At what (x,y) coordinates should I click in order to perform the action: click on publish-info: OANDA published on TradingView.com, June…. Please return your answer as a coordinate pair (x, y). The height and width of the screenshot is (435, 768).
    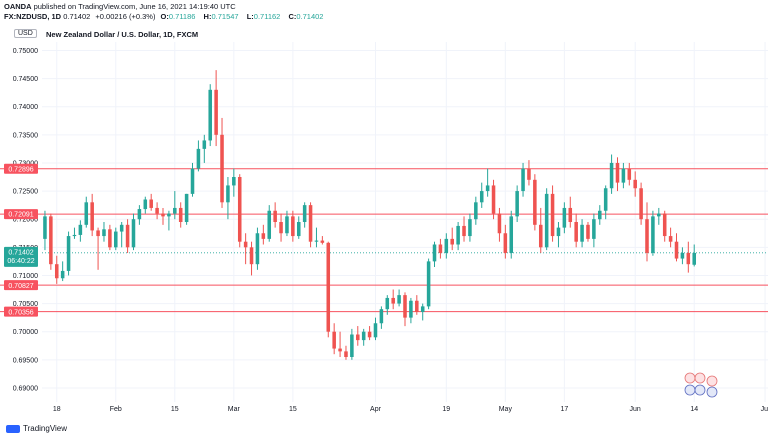
    Looking at the image, I should click on (166, 7).